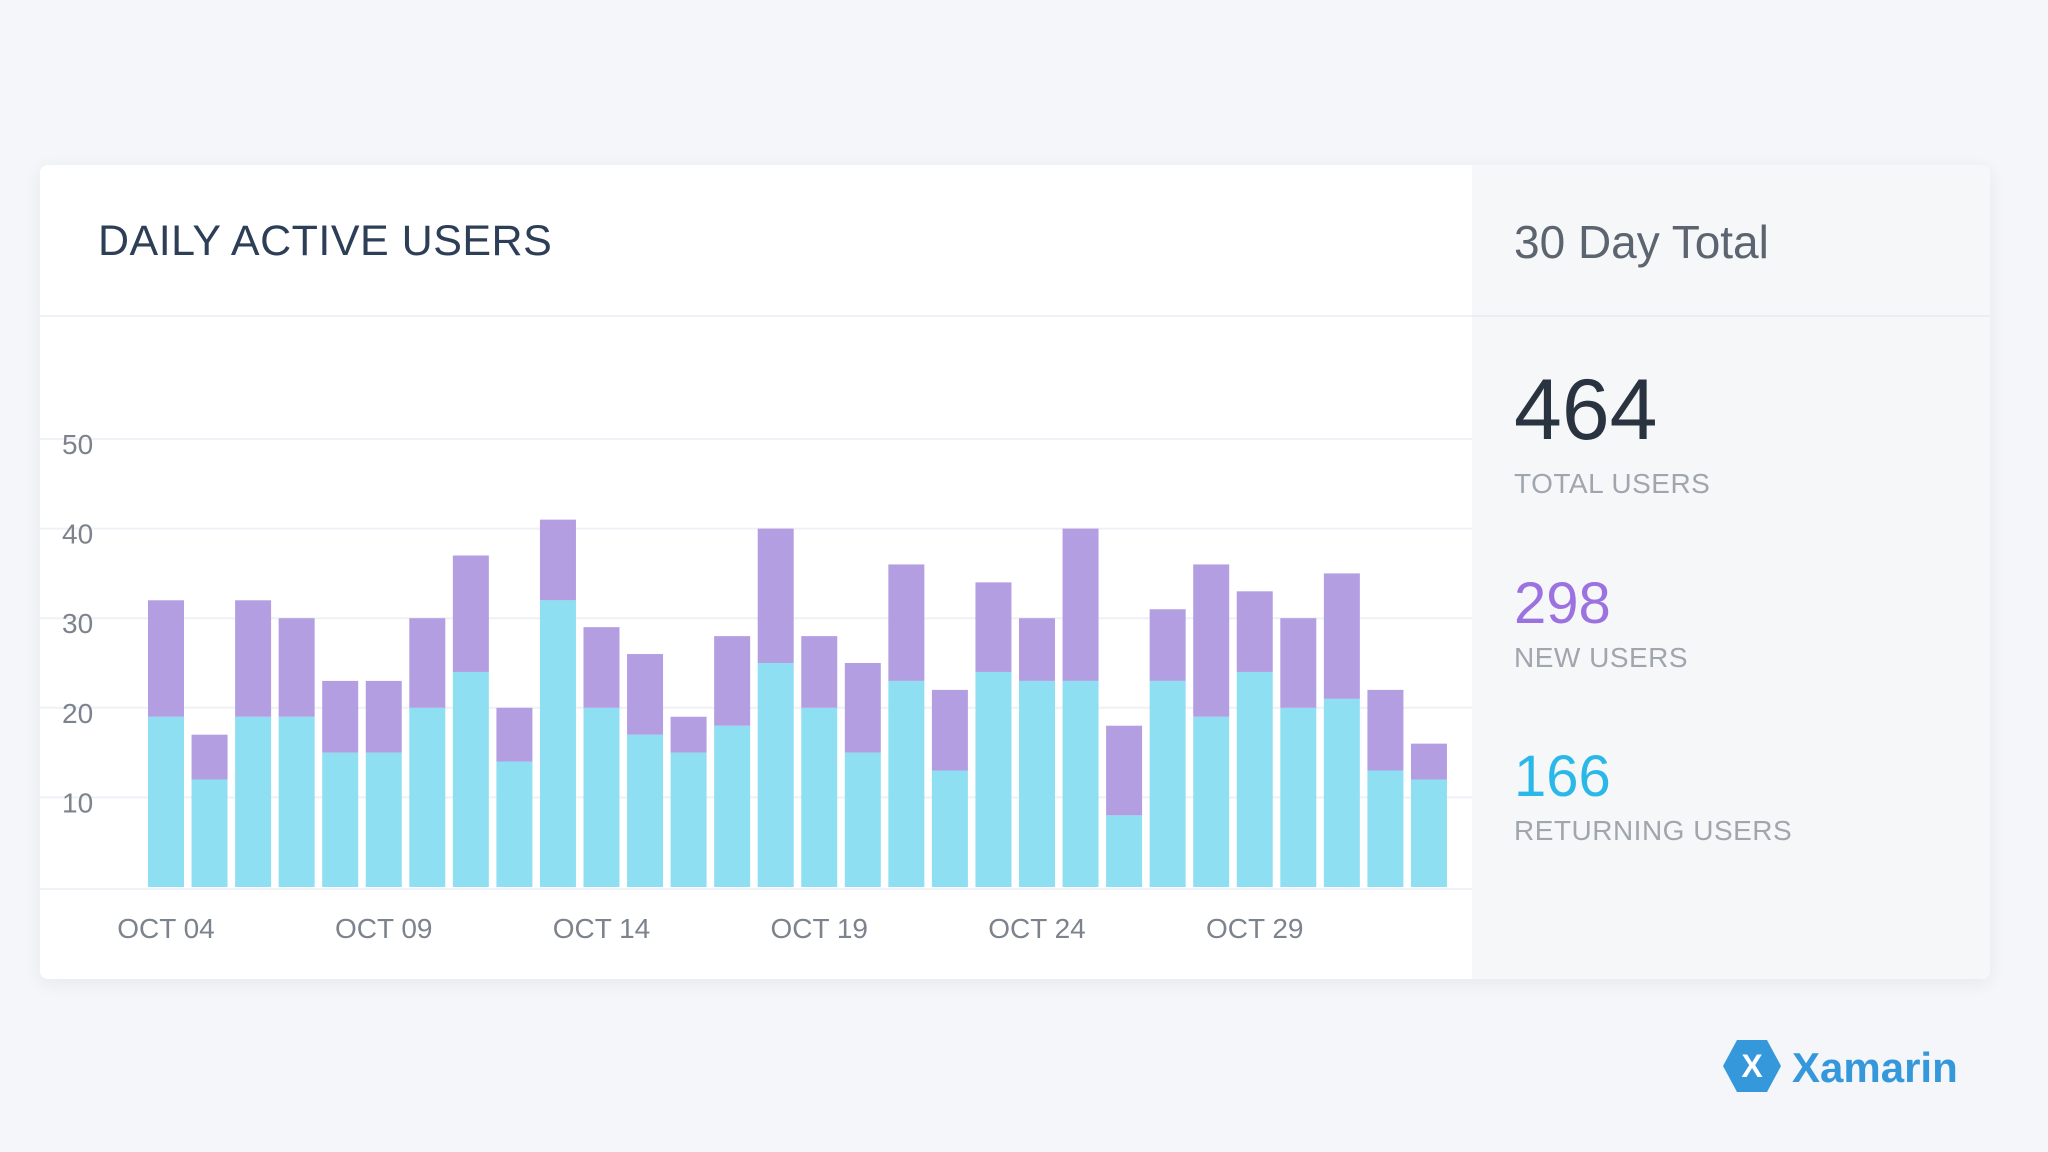 This screenshot has height=1152, width=2048. What do you see at coordinates (1586, 410) in the screenshot?
I see `total-users-value: 464` at bounding box center [1586, 410].